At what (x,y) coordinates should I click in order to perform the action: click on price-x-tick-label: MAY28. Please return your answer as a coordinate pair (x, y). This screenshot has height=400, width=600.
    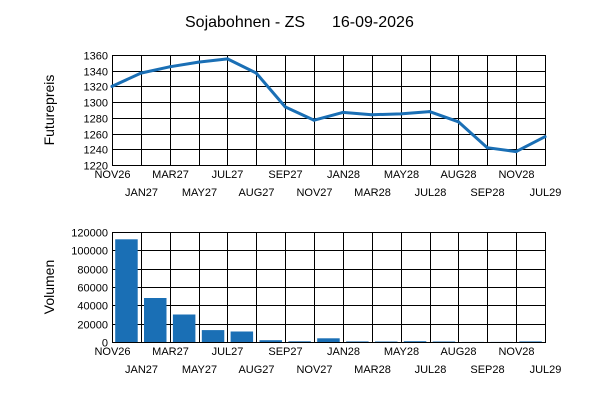
    Looking at the image, I should click on (401, 175).